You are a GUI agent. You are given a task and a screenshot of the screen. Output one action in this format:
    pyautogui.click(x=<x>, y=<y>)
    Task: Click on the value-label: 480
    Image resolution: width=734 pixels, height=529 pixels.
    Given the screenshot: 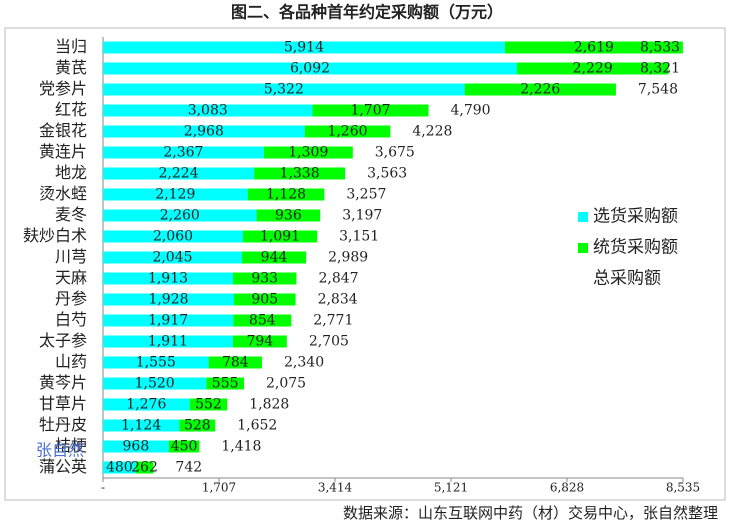 What is the action you would take?
    pyautogui.click(x=119, y=468)
    